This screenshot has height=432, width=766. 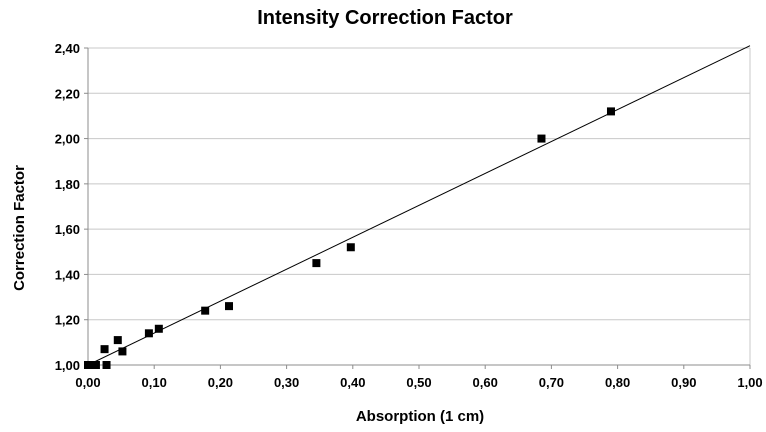 I want to click on y-tick-label: 1,00, so click(x=67, y=365).